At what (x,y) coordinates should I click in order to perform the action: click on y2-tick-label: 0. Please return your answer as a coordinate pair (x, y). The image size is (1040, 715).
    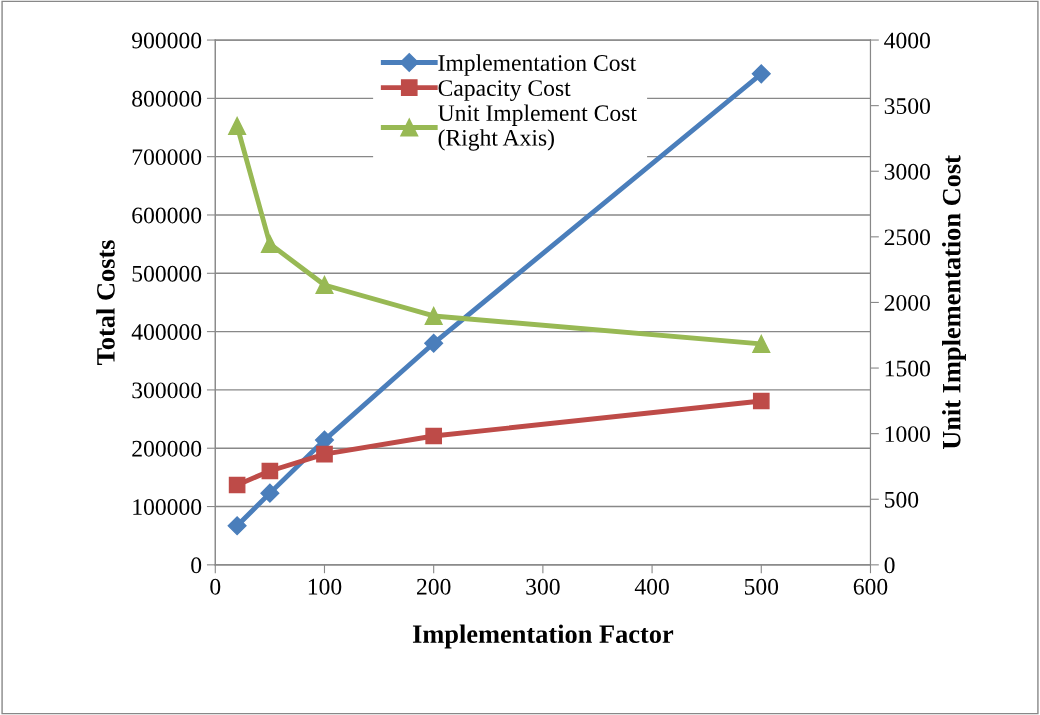
    Looking at the image, I should click on (889, 565).